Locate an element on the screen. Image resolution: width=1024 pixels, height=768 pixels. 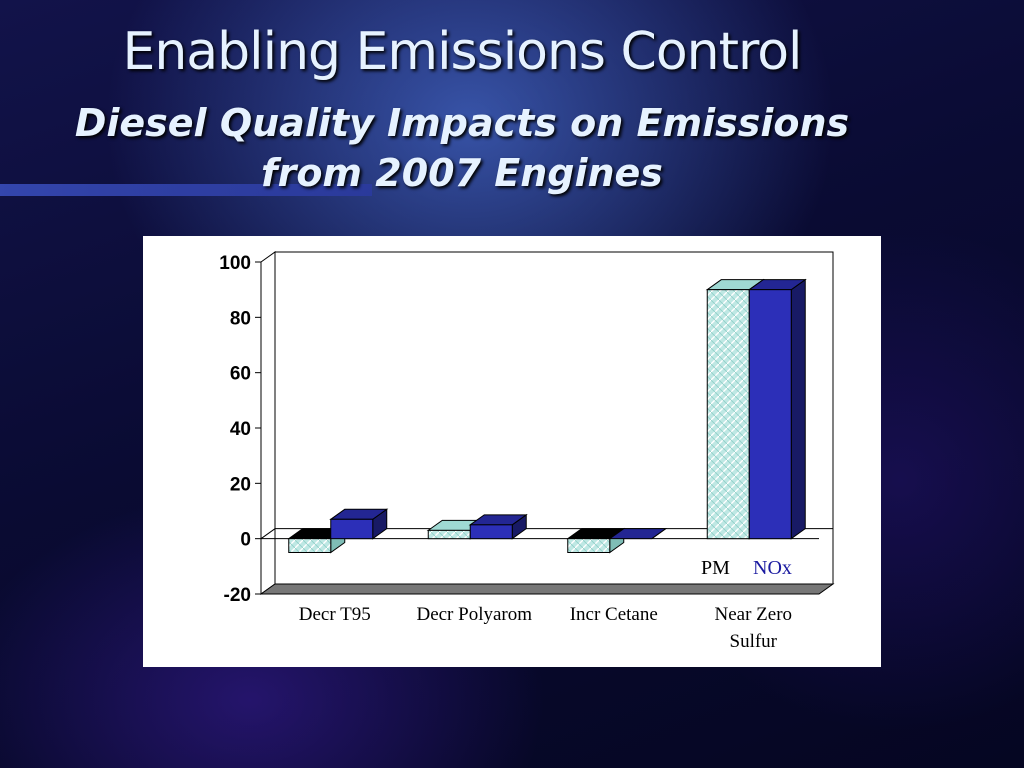
x-category-label: Sulfur is located at coordinates (754, 641).